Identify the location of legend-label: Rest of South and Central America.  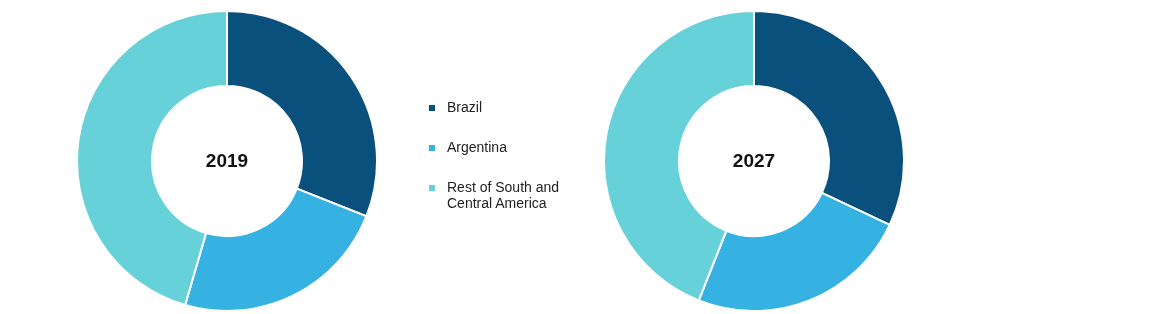
(503, 195).